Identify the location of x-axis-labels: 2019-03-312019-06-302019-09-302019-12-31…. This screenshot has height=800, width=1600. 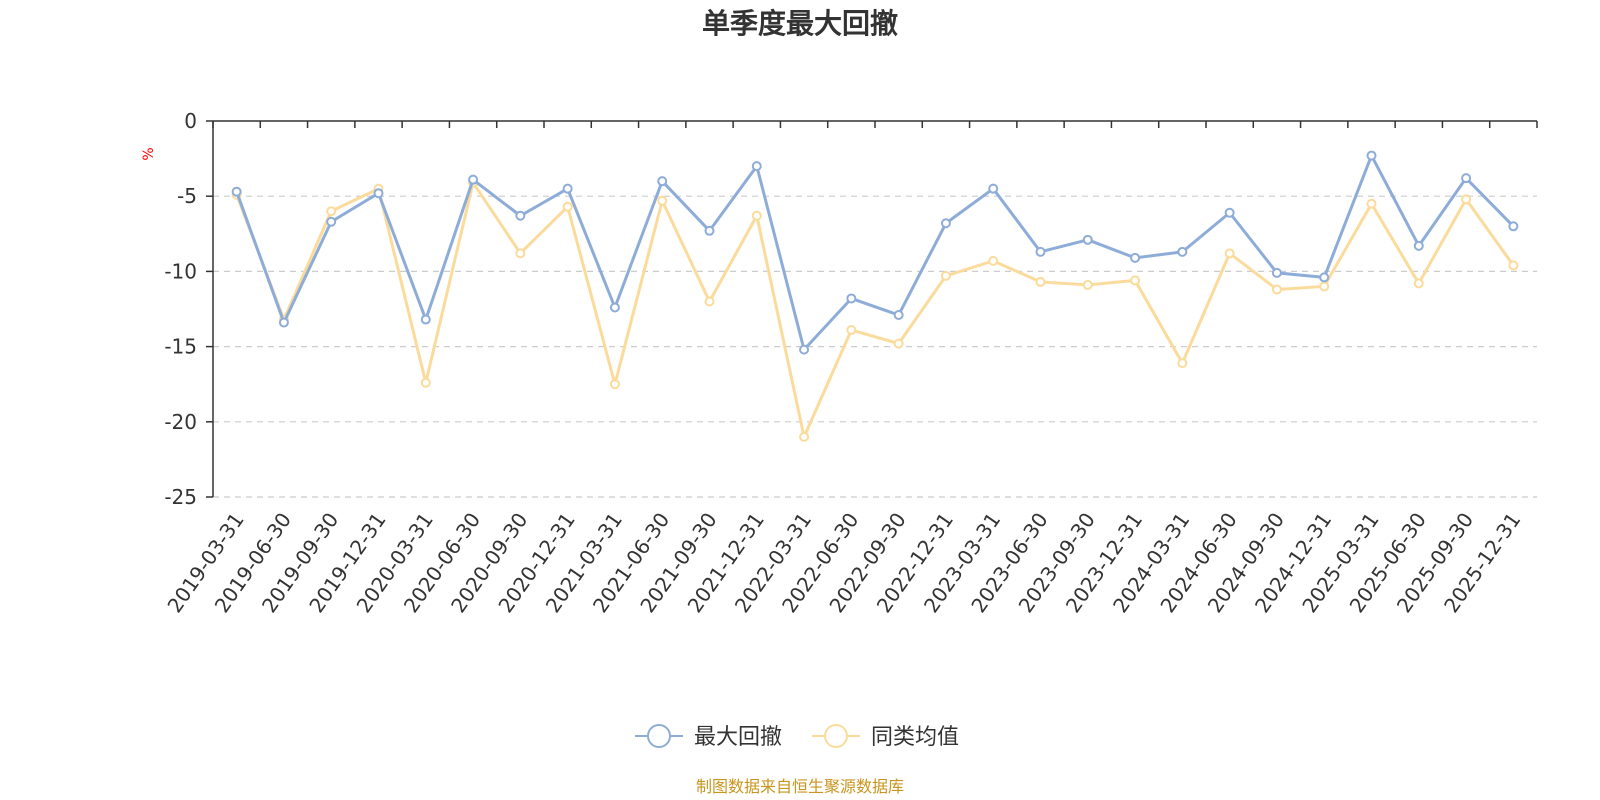
(843, 562).